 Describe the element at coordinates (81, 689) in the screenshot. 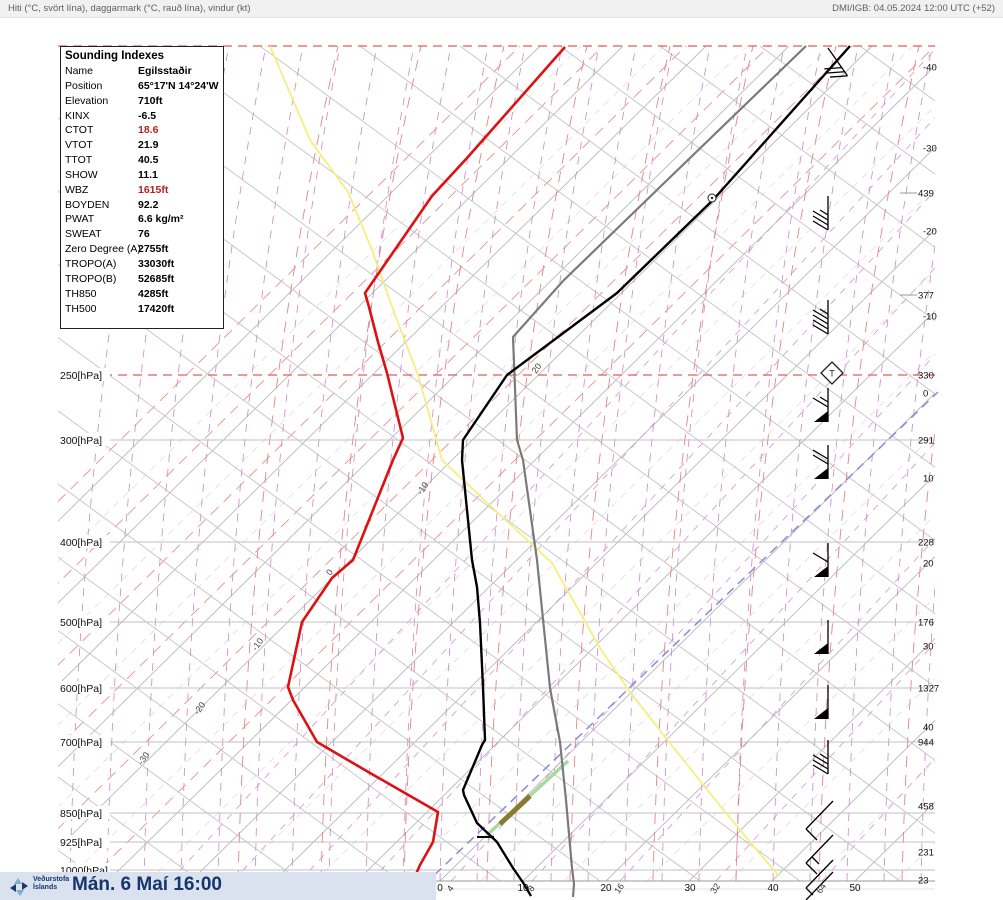

I see `pressure-axis-label: 600[hPa]` at that location.